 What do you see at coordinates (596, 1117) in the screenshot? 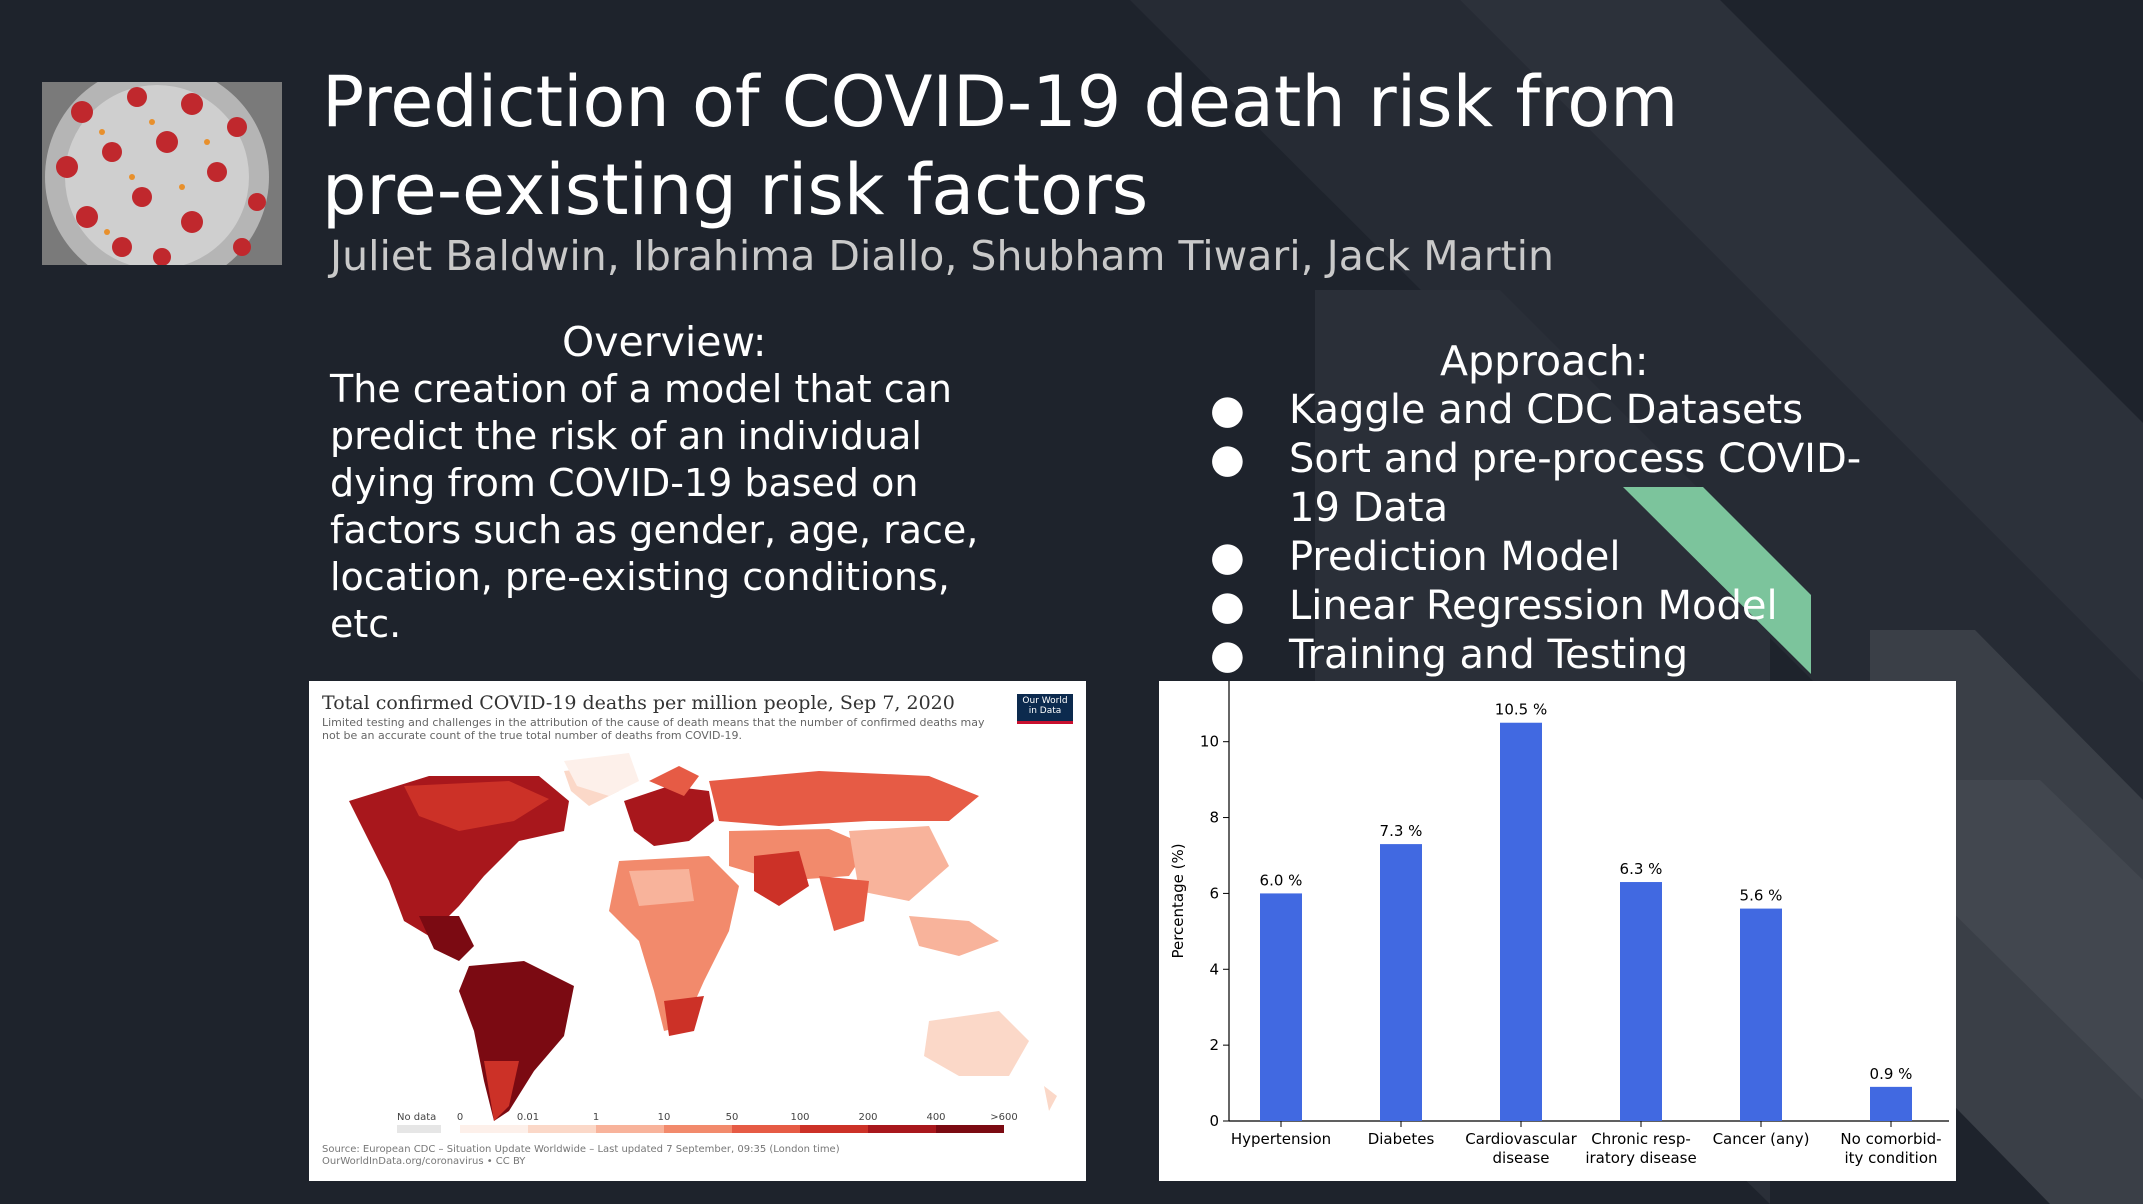
I see `legend-tick-label: 1` at bounding box center [596, 1117].